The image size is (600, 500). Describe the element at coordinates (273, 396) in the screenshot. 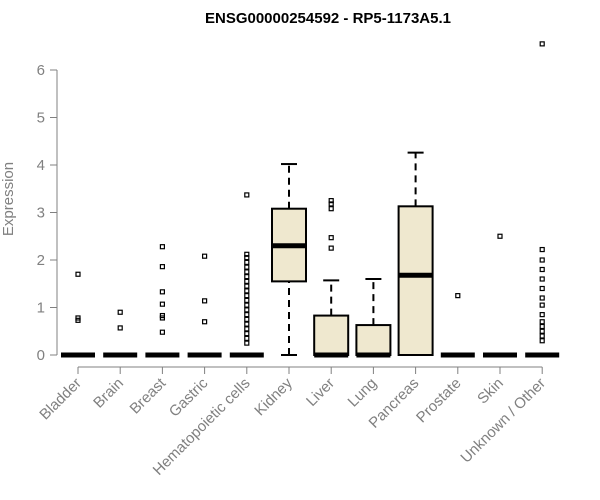

I see `x-tick-label: Kidney` at that location.